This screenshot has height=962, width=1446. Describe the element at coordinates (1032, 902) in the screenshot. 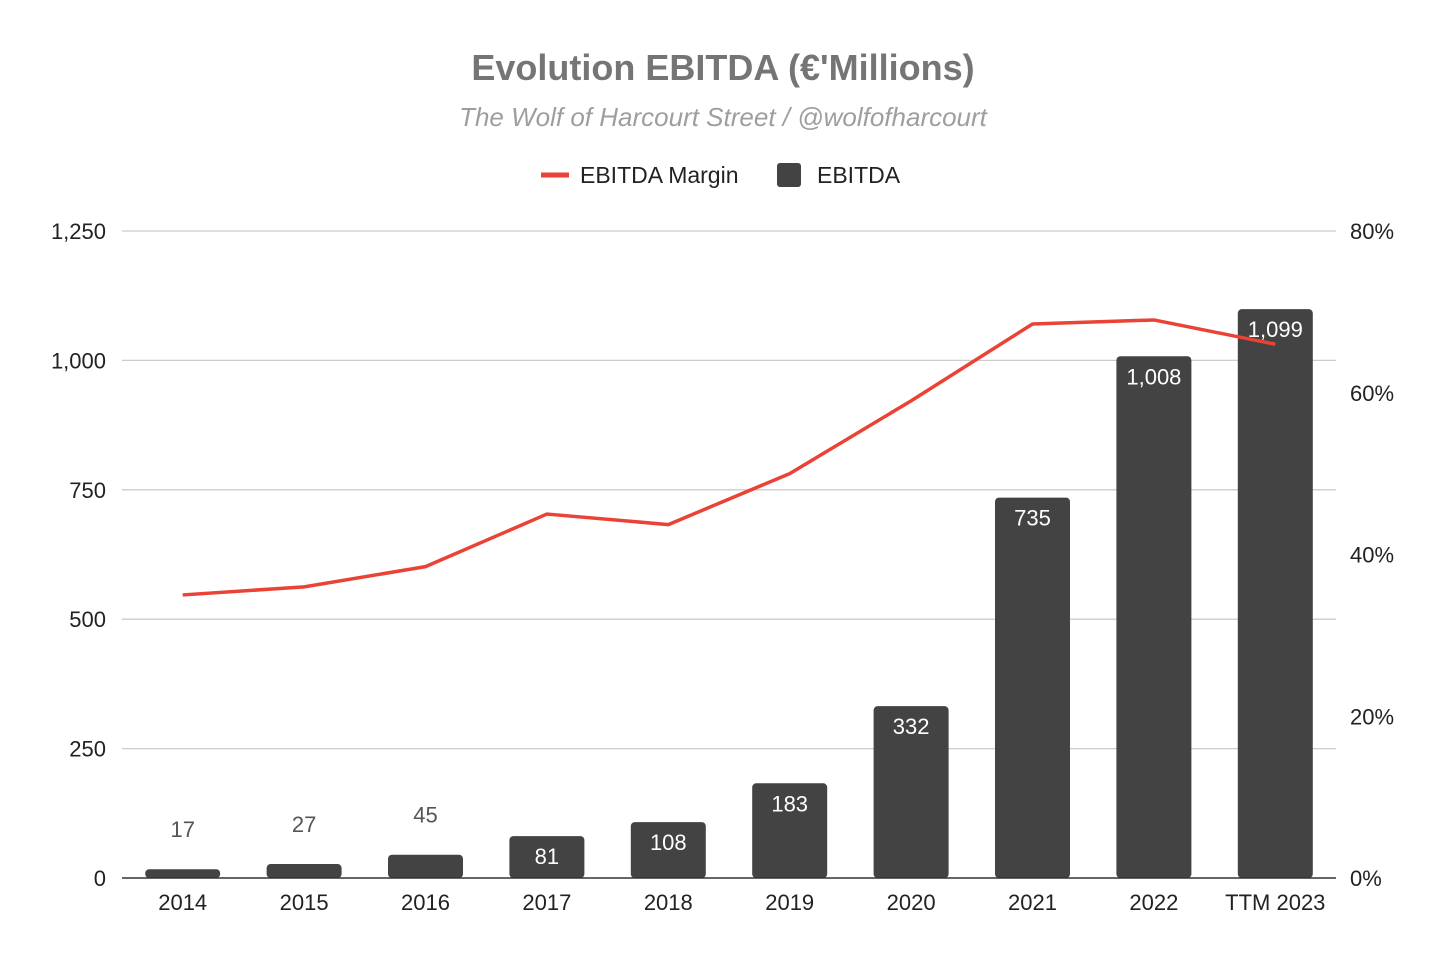

I see `x-tick-label: 2021` at that location.